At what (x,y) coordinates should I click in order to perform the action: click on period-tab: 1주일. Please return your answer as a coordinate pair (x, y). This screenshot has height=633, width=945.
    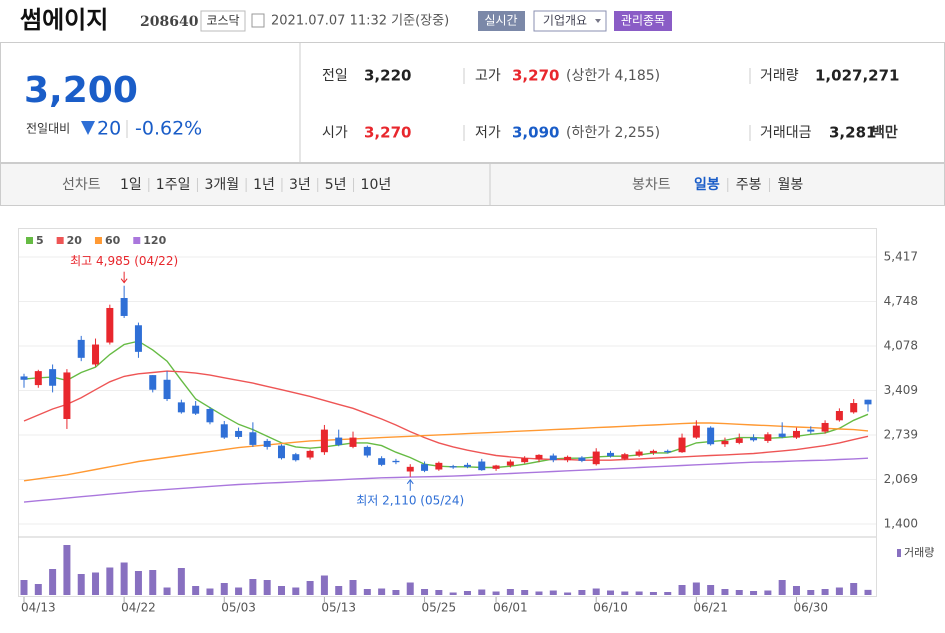
    Looking at the image, I should click on (173, 185).